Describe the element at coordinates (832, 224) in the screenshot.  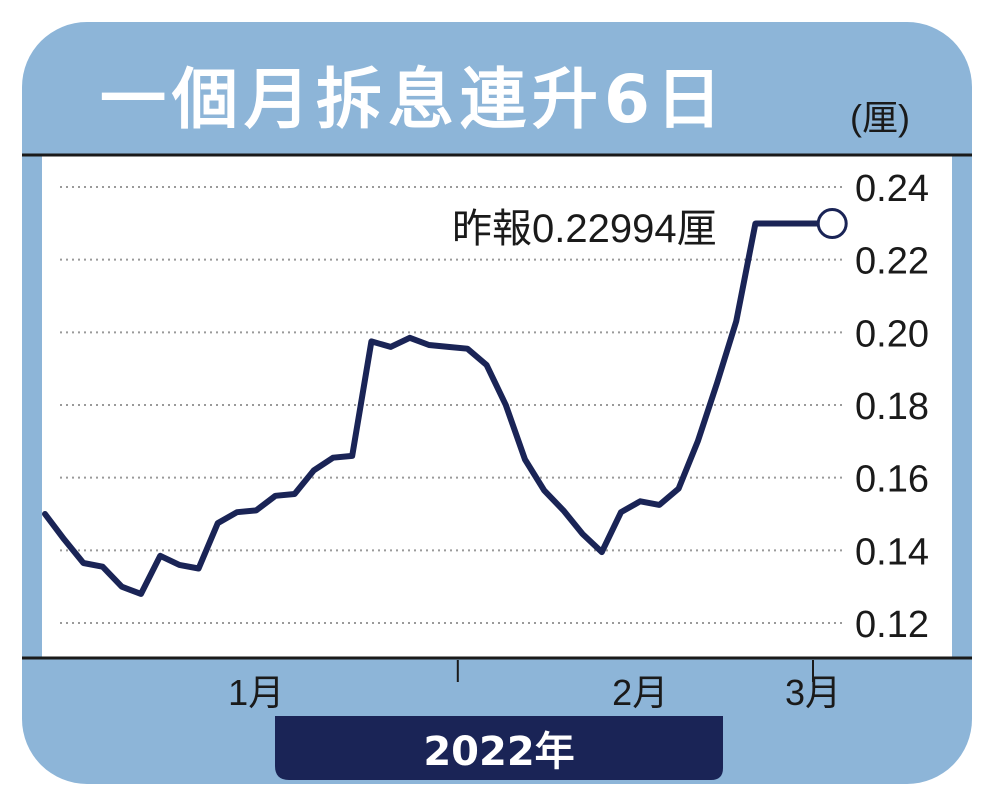
I see `latest-value-marker` at that location.